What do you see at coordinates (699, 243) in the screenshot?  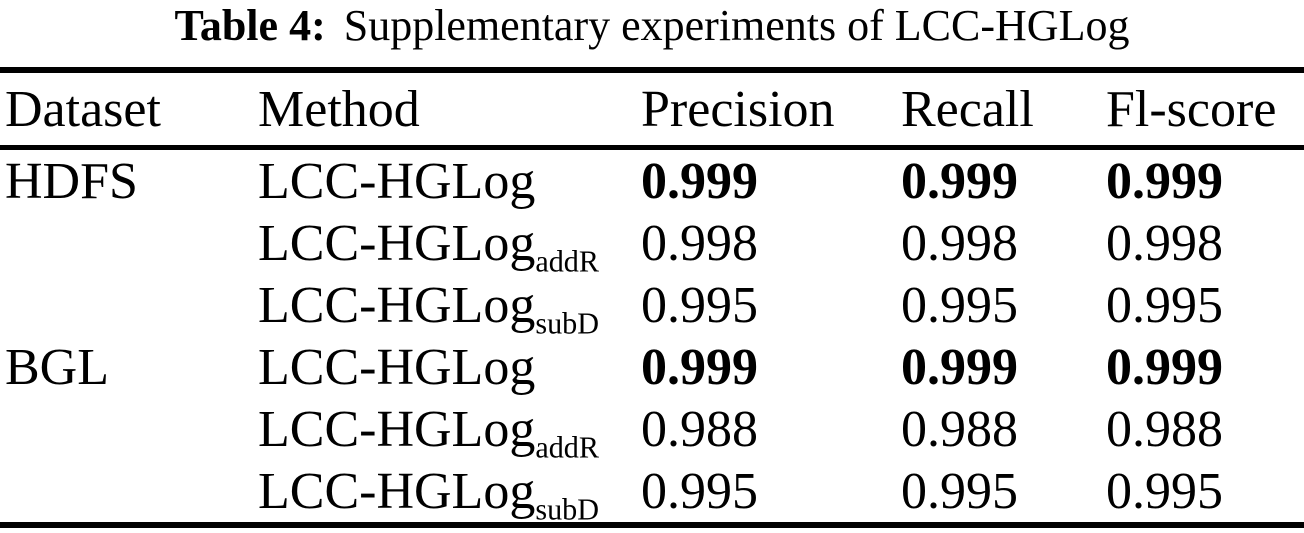 I see `precision-cell: 0.998` at bounding box center [699, 243].